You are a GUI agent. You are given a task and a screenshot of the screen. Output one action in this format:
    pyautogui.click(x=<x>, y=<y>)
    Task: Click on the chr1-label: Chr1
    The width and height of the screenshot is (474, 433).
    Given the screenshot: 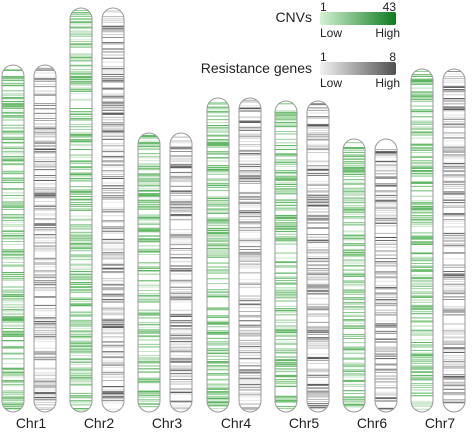 What is the action you would take?
    pyautogui.click(x=31, y=423)
    